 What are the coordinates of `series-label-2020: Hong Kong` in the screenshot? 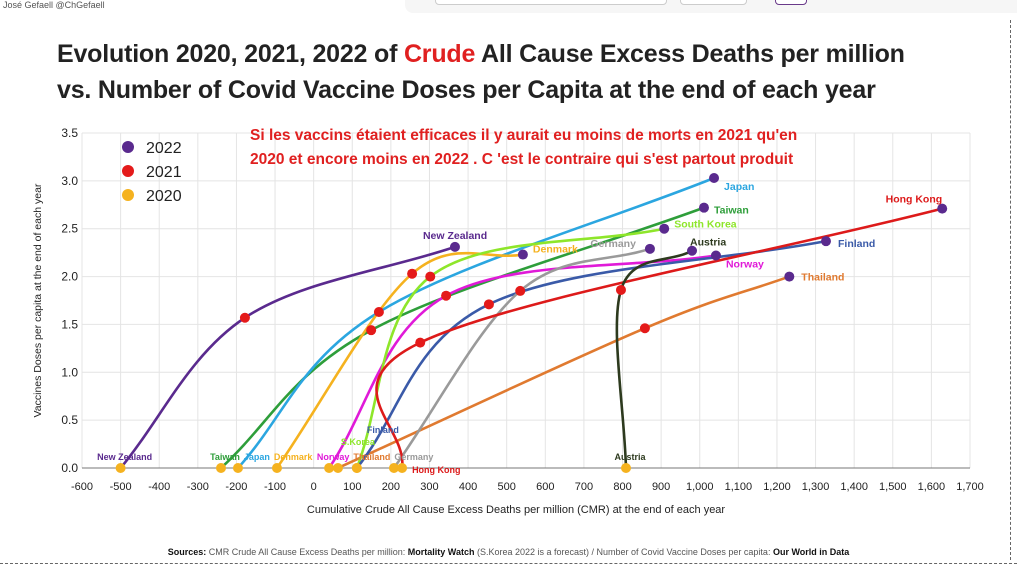 It's located at (436, 470).